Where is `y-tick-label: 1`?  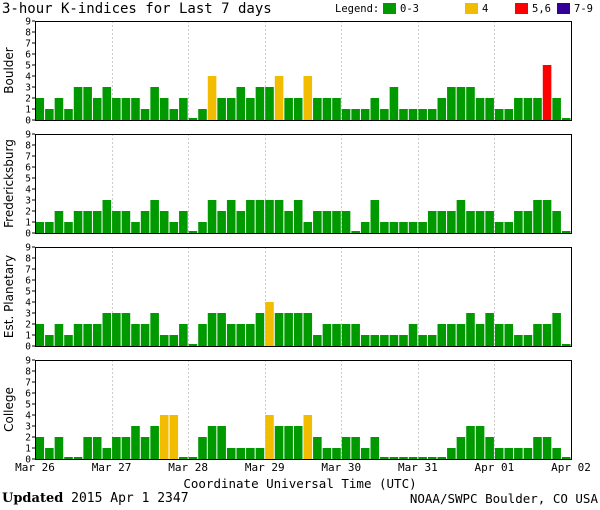 y-tick-label: 1 is located at coordinates (28, 449).